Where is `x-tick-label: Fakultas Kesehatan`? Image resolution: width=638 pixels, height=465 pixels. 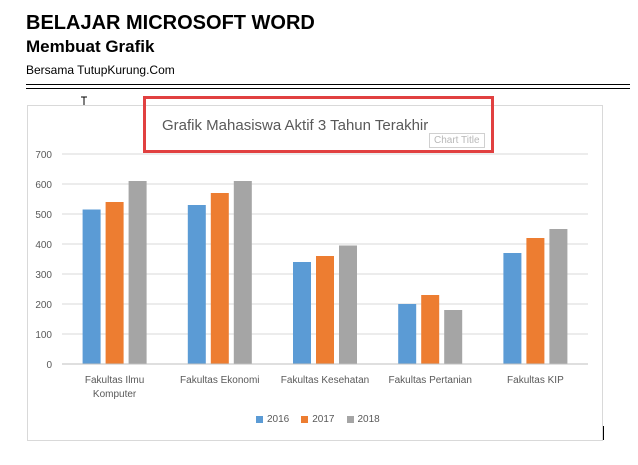 x-tick-label: Fakultas Kesehatan is located at coordinates (325, 380).